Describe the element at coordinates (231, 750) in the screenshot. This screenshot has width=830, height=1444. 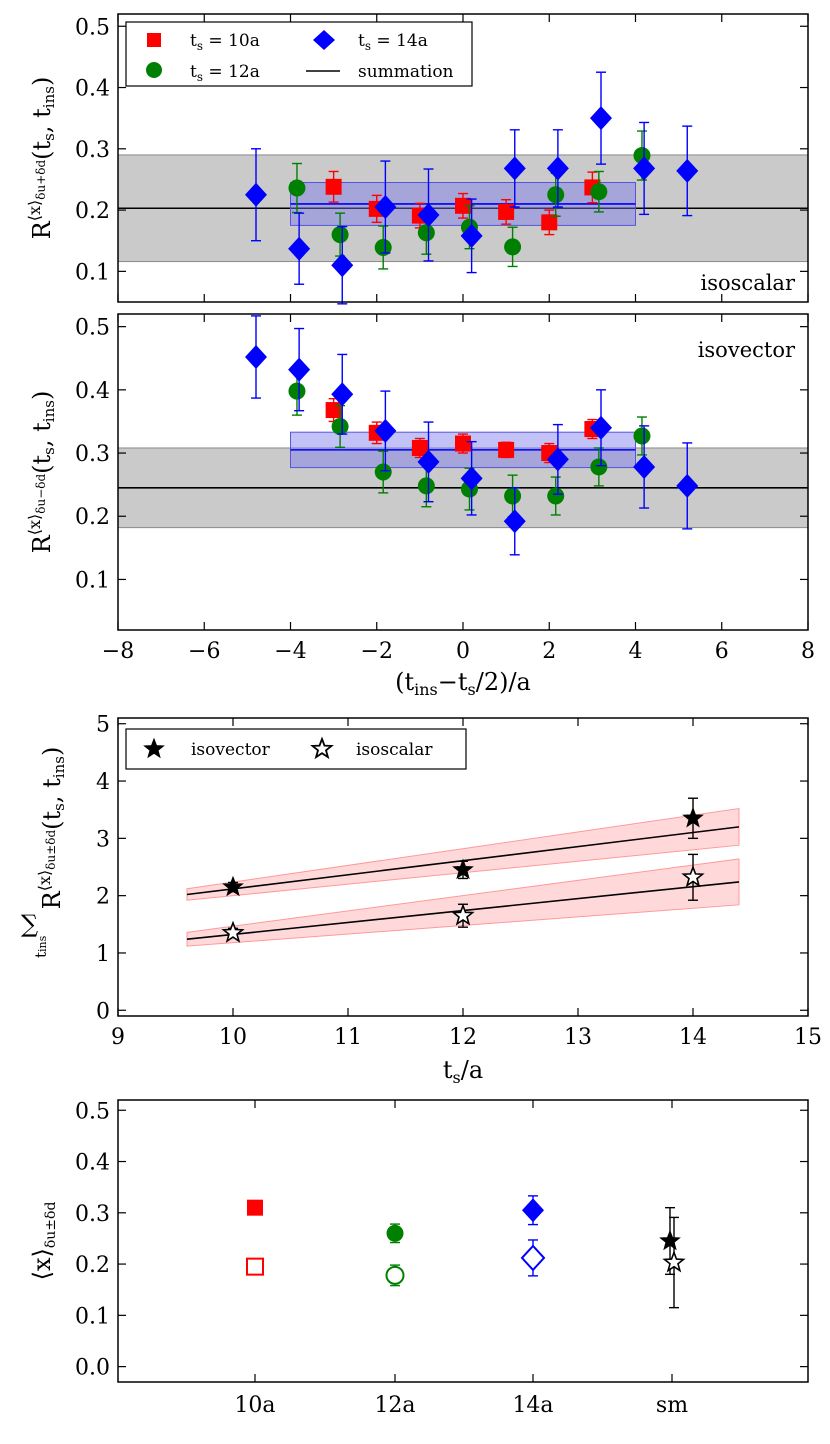
I see `legend-label-isovector: isovector` at that location.